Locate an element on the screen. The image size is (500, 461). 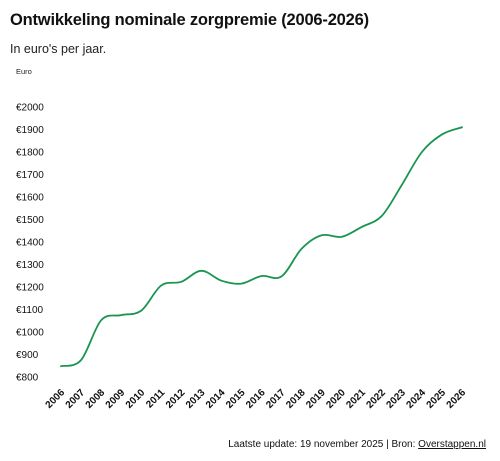
y-tick-label: €1200 is located at coordinates (30, 288).